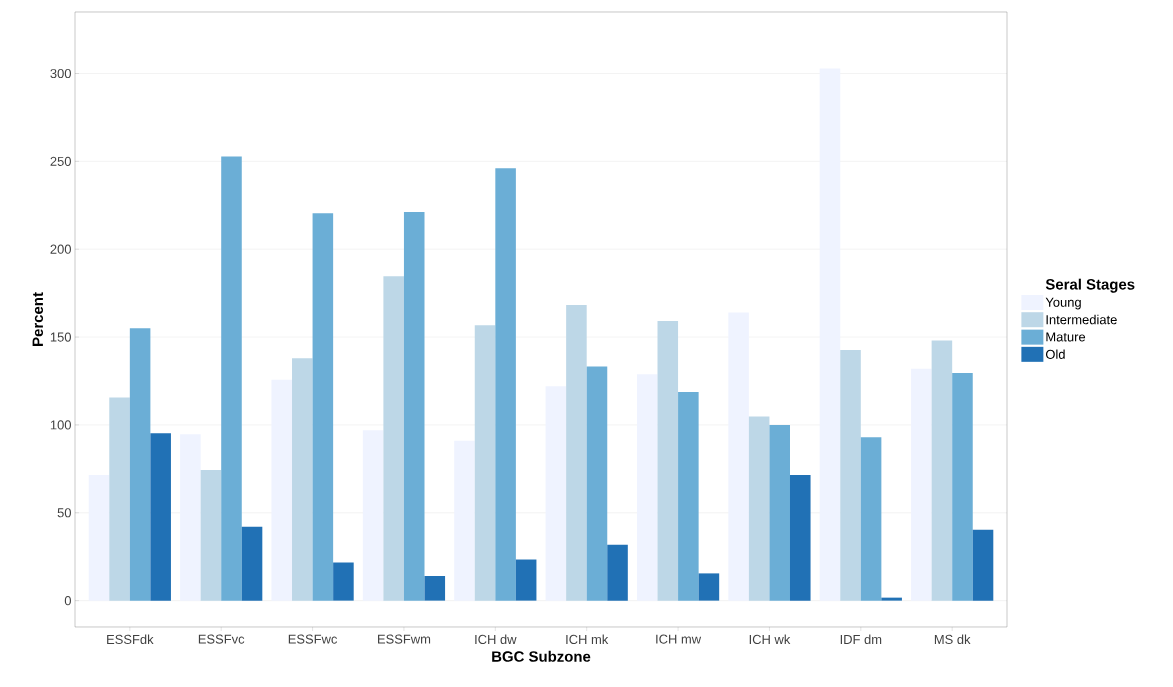  Describe the element at coordinates (60, 73) in the screenshot. I see `y-tick-label: 300` at that location.